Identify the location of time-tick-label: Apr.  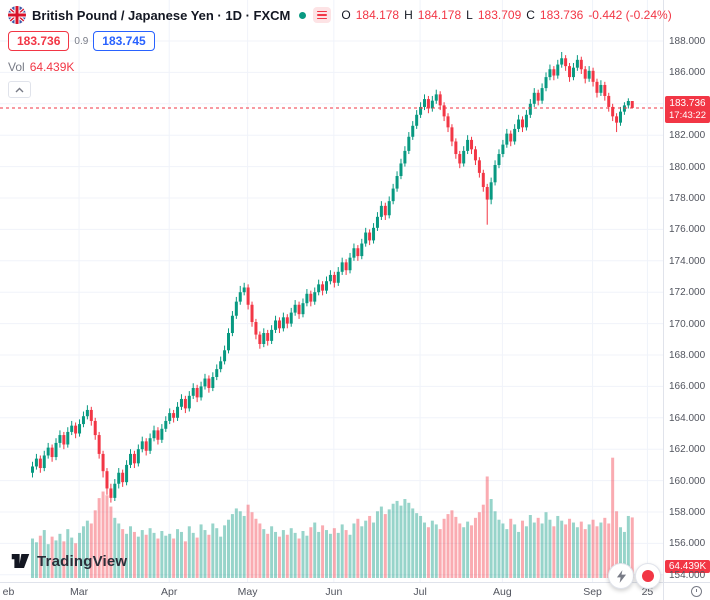
(169, 592).